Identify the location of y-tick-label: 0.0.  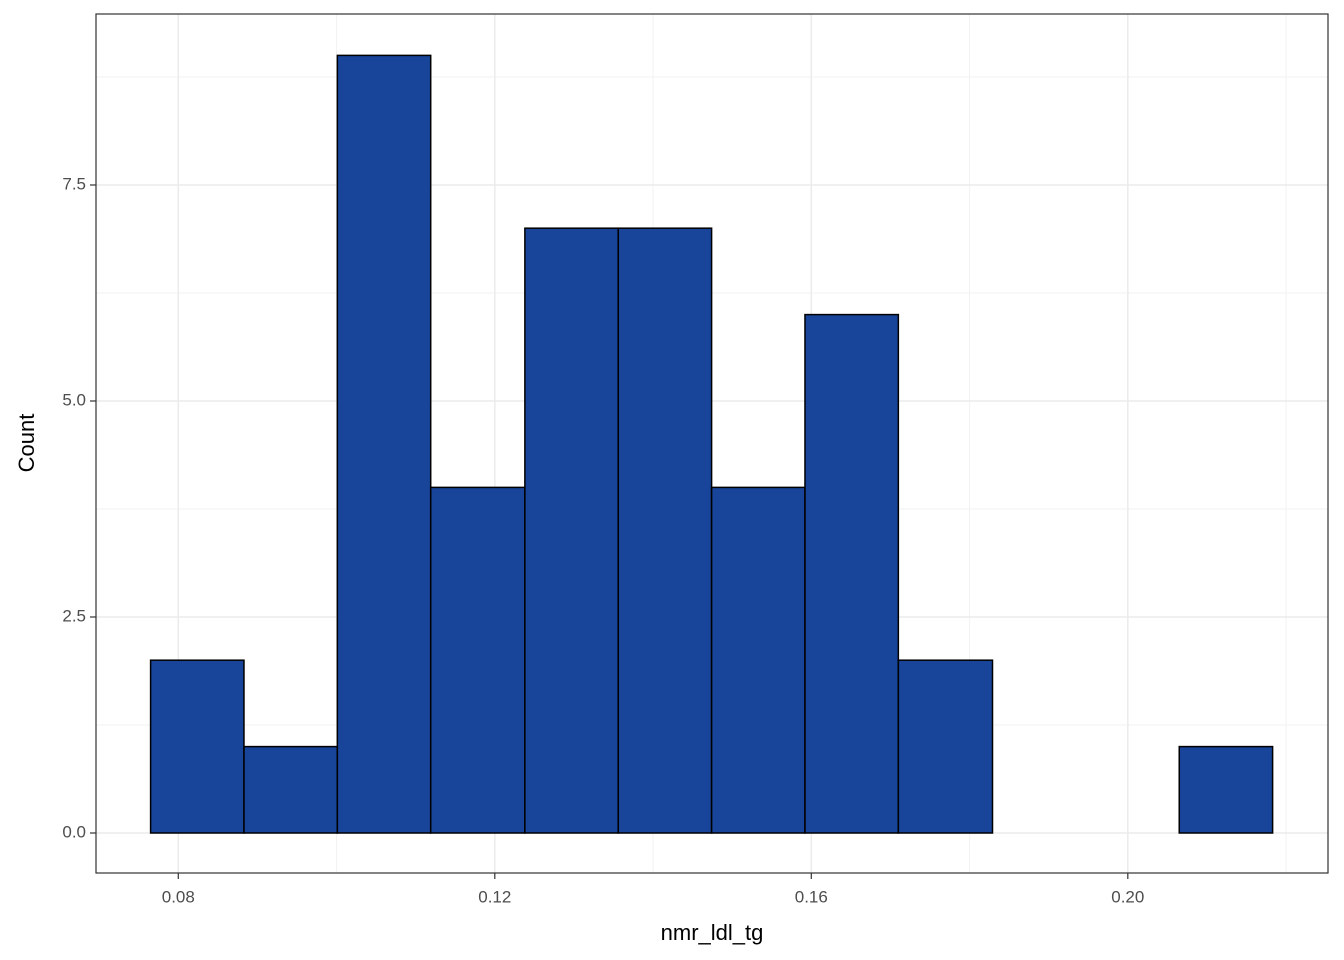
(74, 831).